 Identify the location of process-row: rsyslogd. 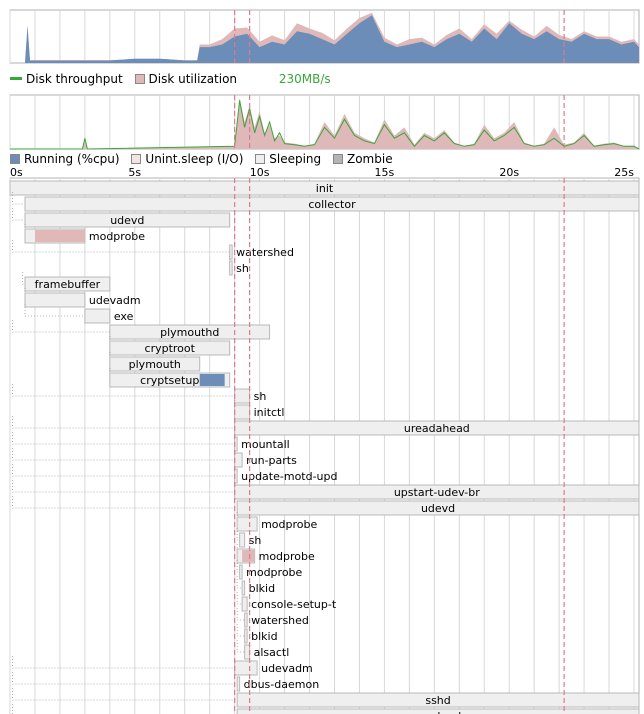
(326, 709).